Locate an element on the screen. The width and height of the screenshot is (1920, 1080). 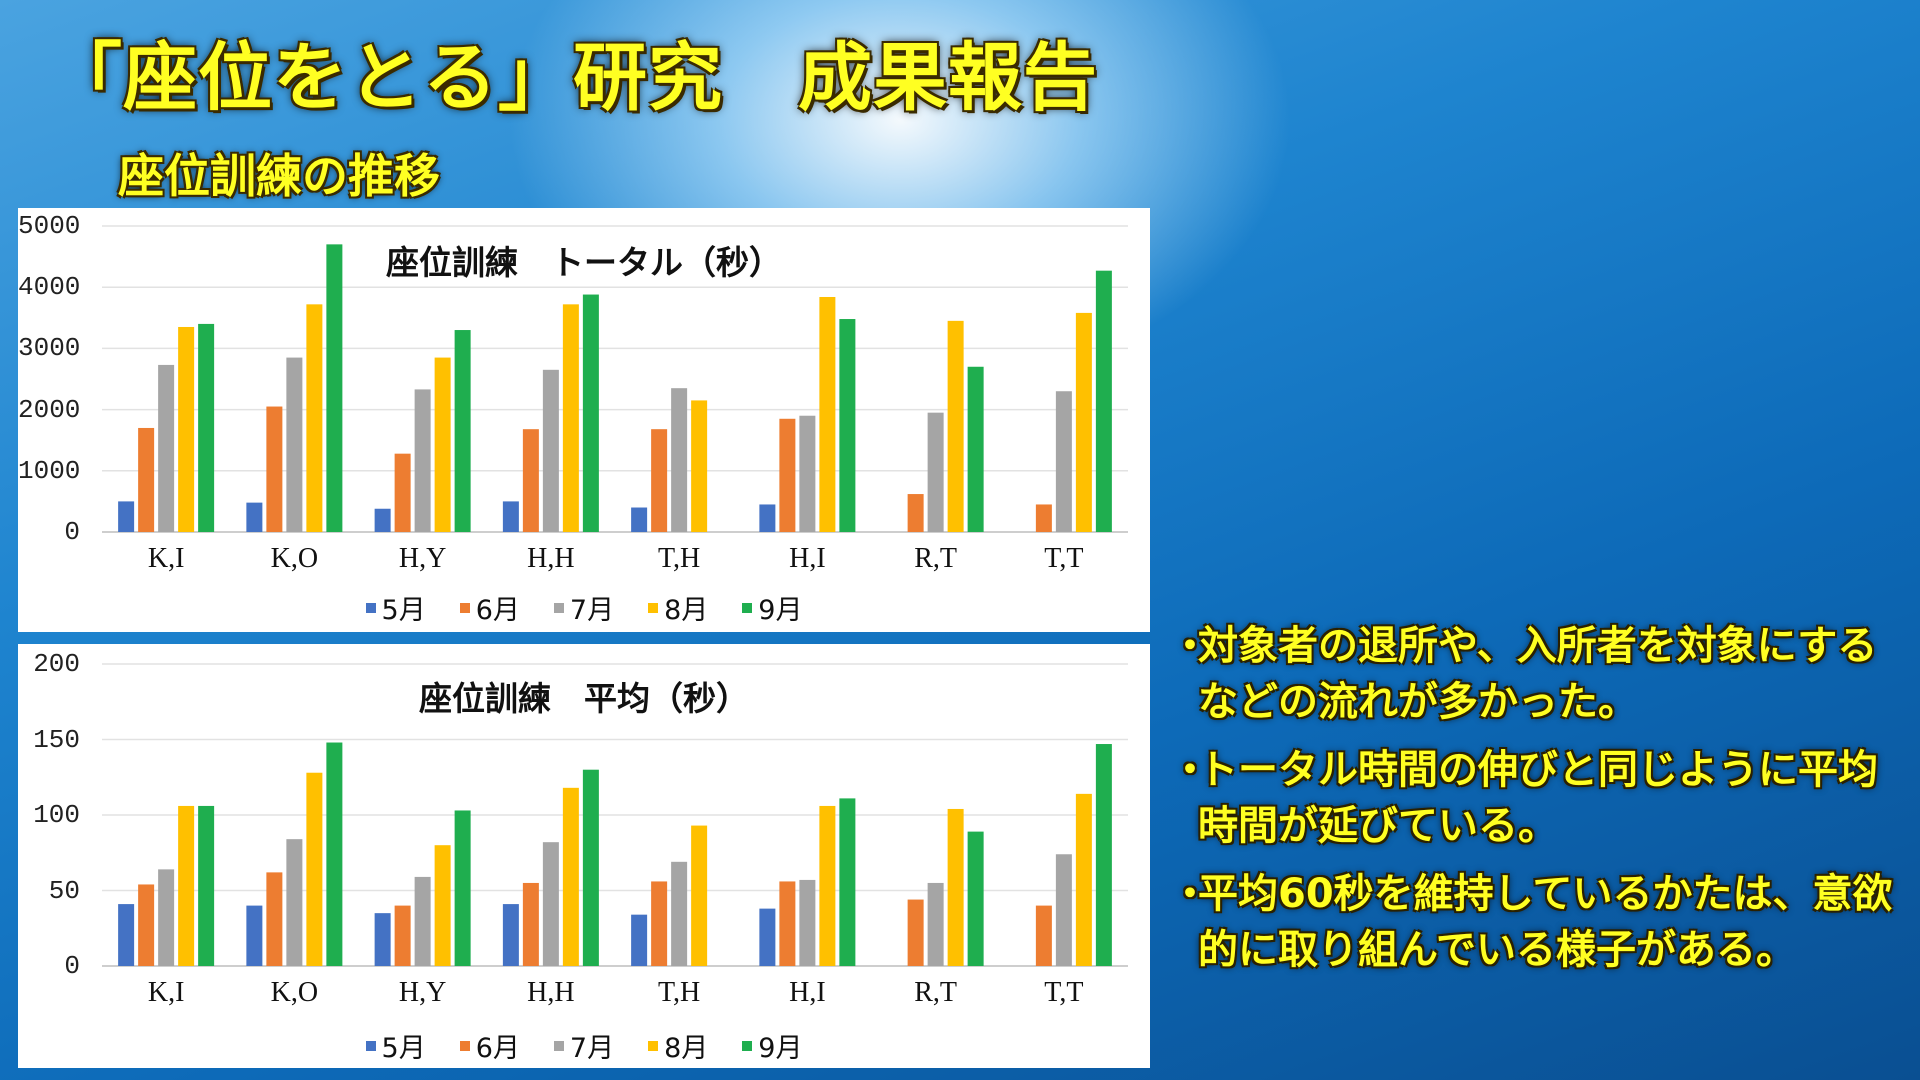
x-tick-label: H,H is located at coordinates (551, 992).